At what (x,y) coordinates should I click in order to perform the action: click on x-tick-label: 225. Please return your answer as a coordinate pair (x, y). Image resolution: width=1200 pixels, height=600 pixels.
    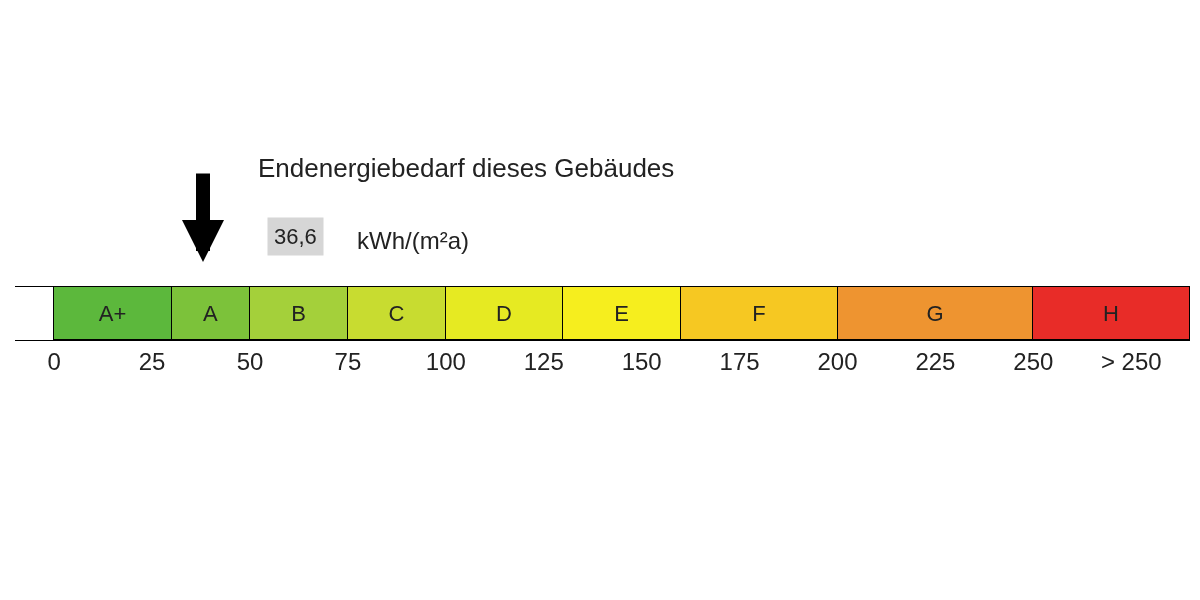
    Looking at the image, I should click on (935, 361).